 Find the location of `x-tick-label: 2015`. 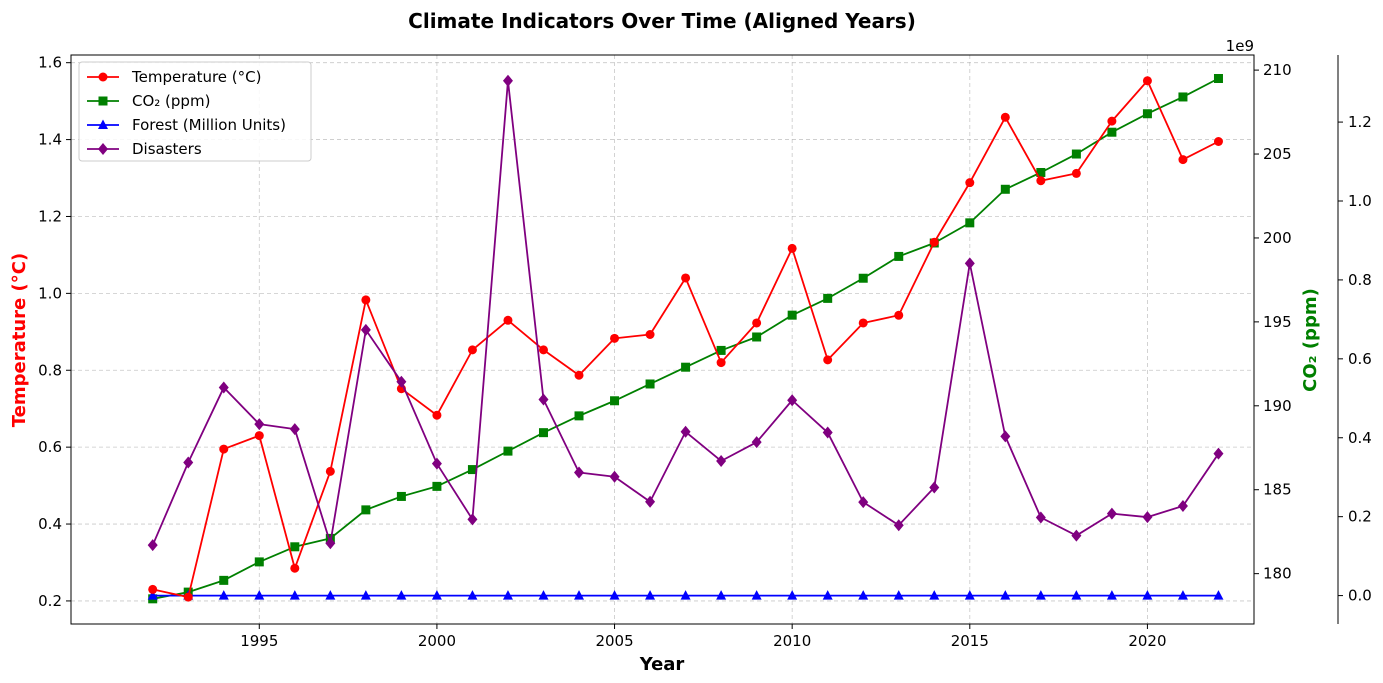

x-tick-label: 2015 is located at coordinates (970, 641).